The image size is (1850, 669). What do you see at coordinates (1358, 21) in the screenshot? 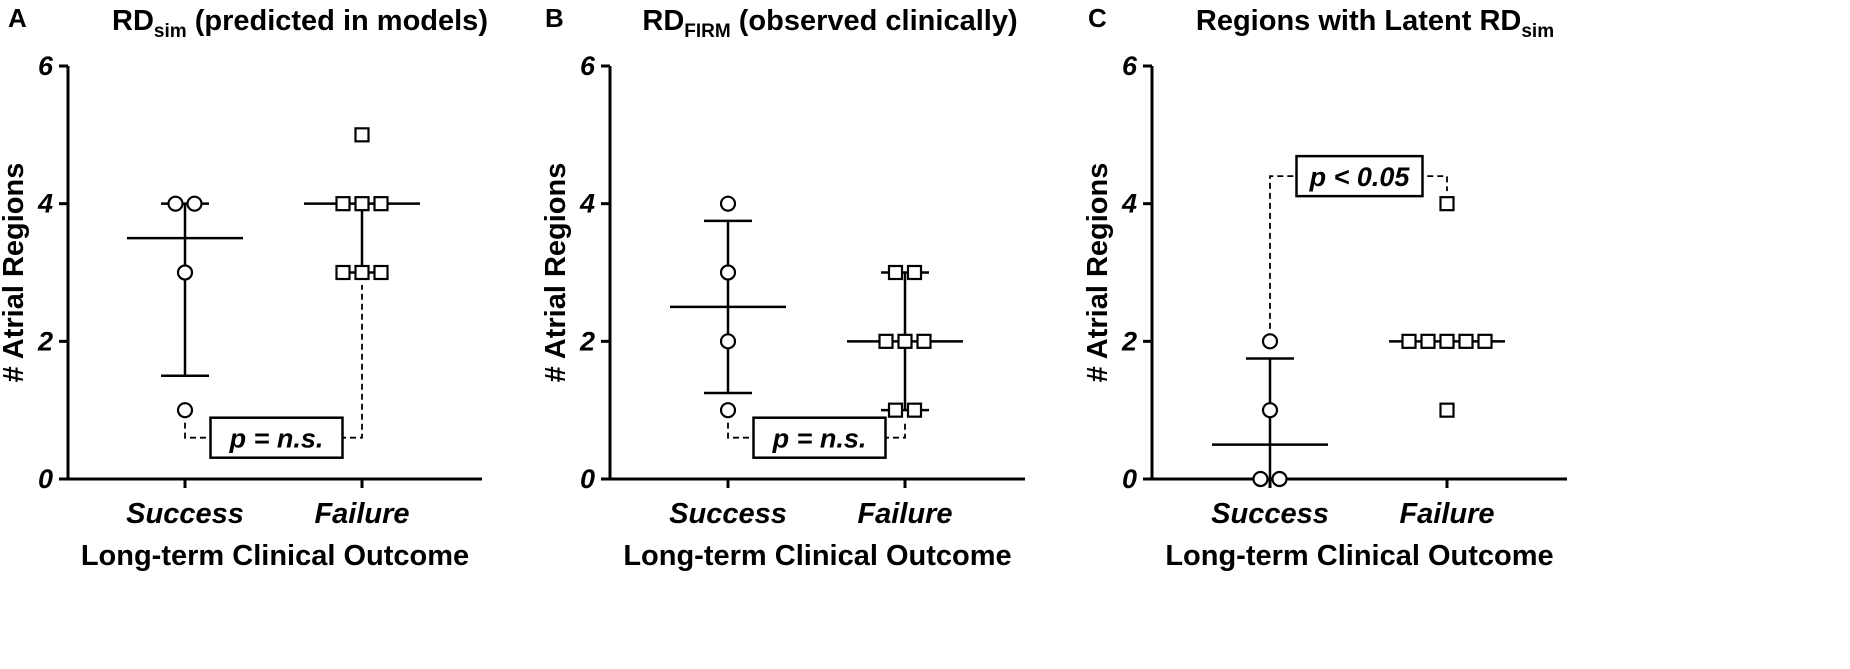
I see `panel-c-title-main: Regions with Latent RD` at bounding box center [1358, 21].